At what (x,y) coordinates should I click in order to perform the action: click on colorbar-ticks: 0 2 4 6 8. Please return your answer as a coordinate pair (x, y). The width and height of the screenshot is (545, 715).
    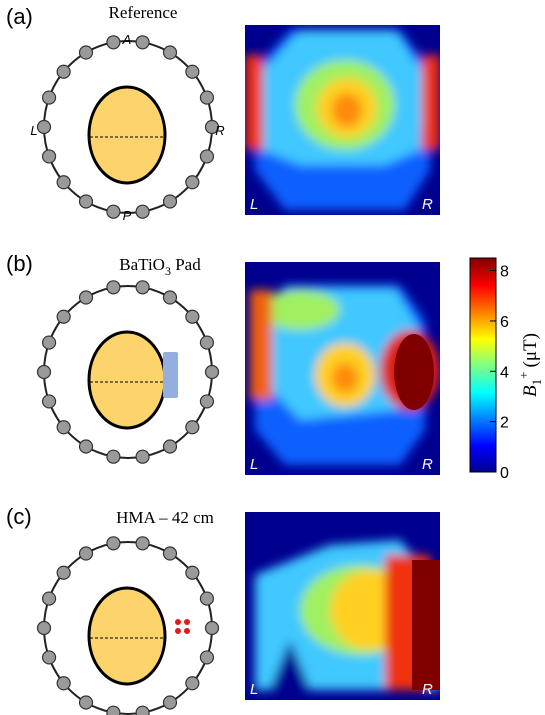
    Looking at the image, I should click on (499, 373).